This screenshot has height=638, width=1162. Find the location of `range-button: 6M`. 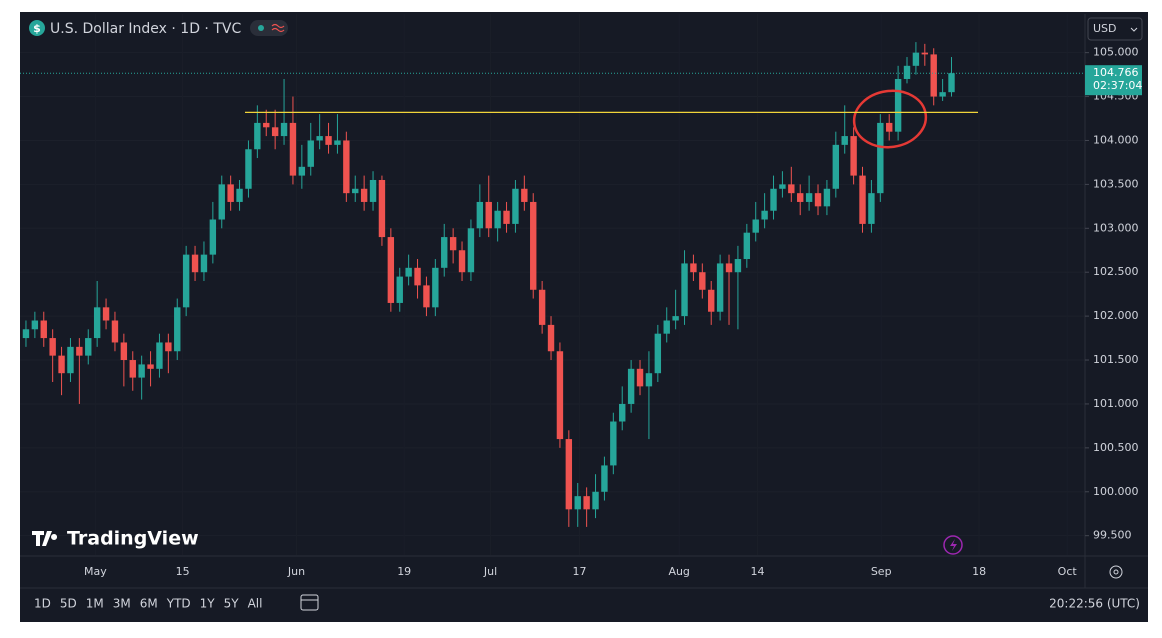

range-button: 6M is located at coordinates (149, 604).